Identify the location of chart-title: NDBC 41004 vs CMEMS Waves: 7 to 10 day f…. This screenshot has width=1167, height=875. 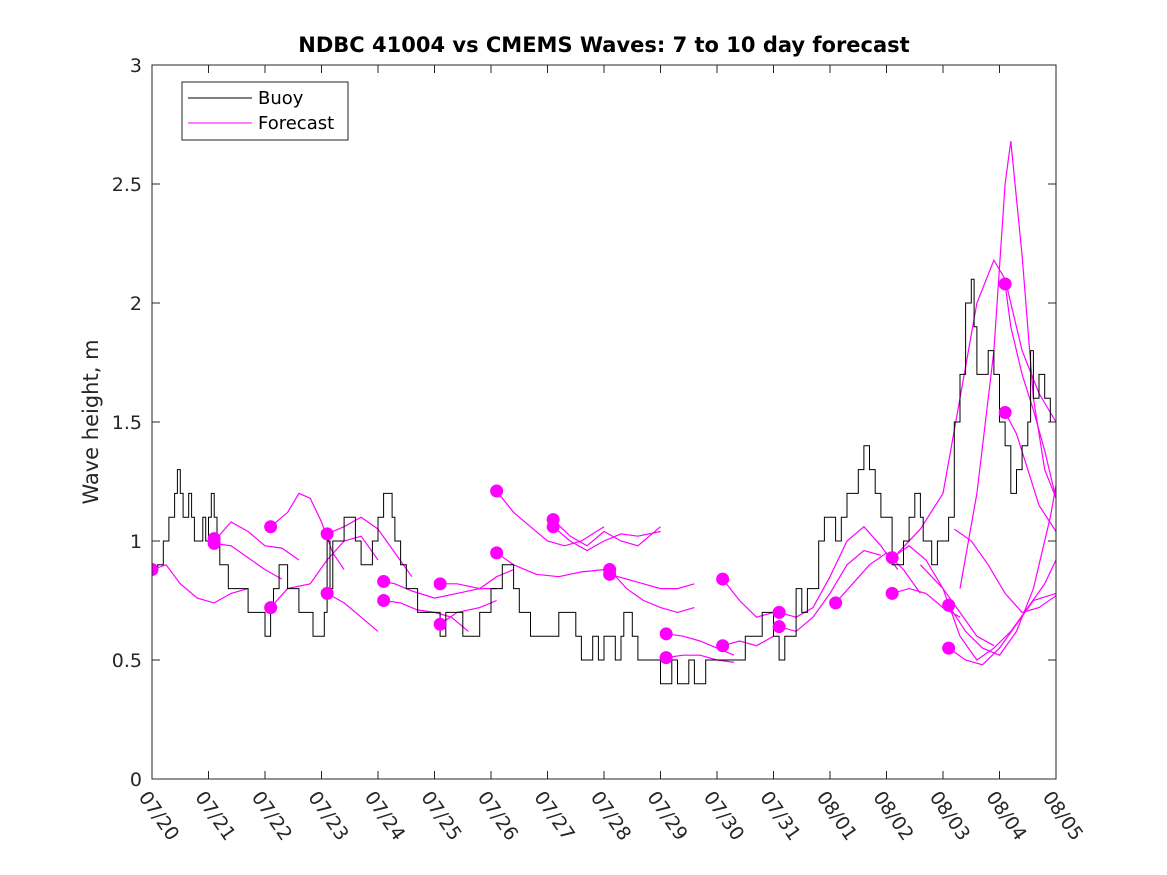
(603, 45).